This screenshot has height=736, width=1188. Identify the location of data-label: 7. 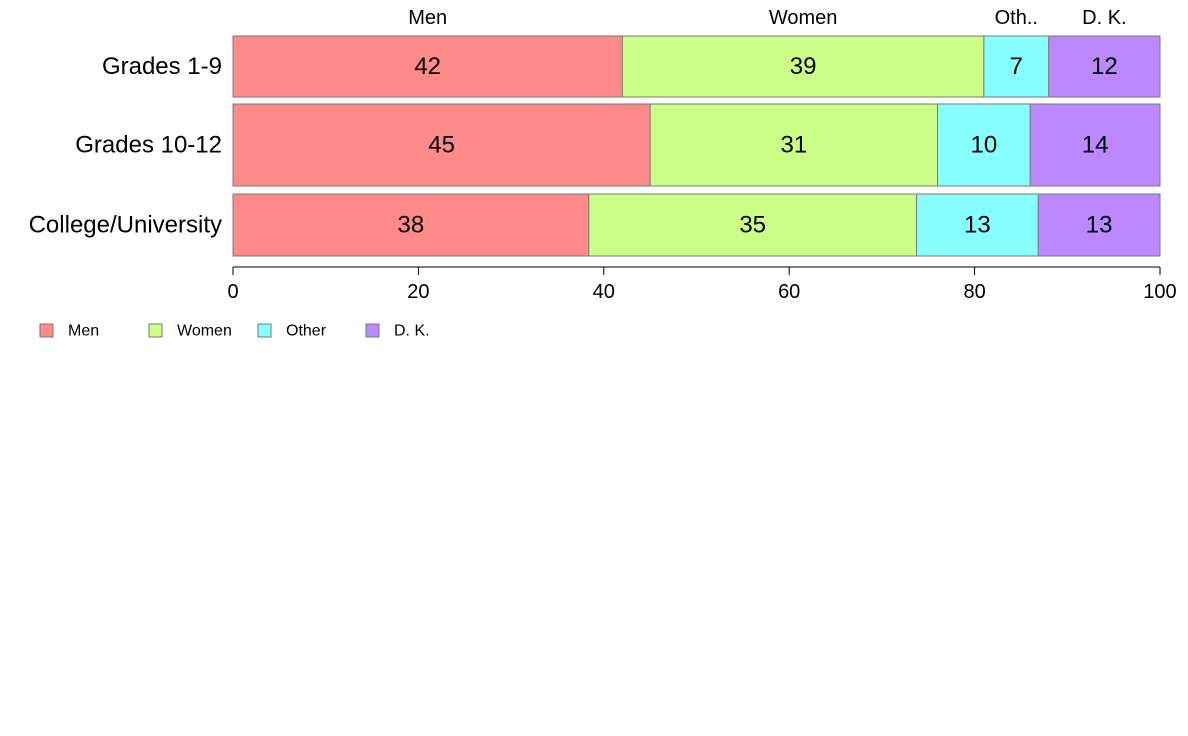
(1016, 66).